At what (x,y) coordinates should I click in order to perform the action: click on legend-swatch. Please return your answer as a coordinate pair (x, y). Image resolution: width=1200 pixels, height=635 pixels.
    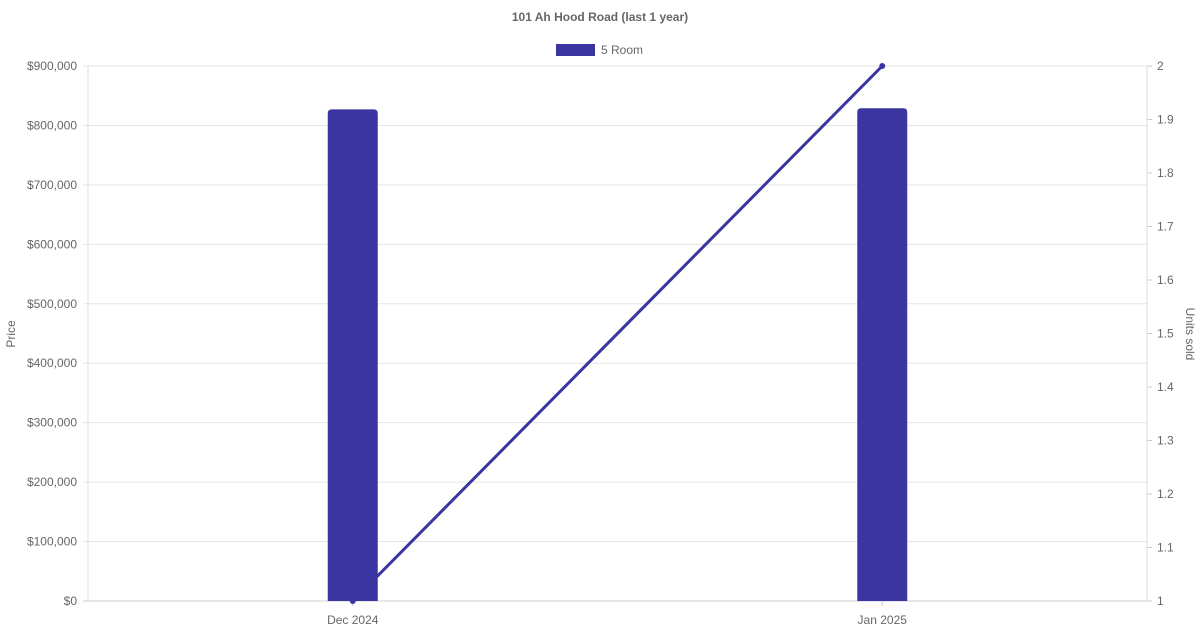
    Looking at the image, I should click on (575, 50).